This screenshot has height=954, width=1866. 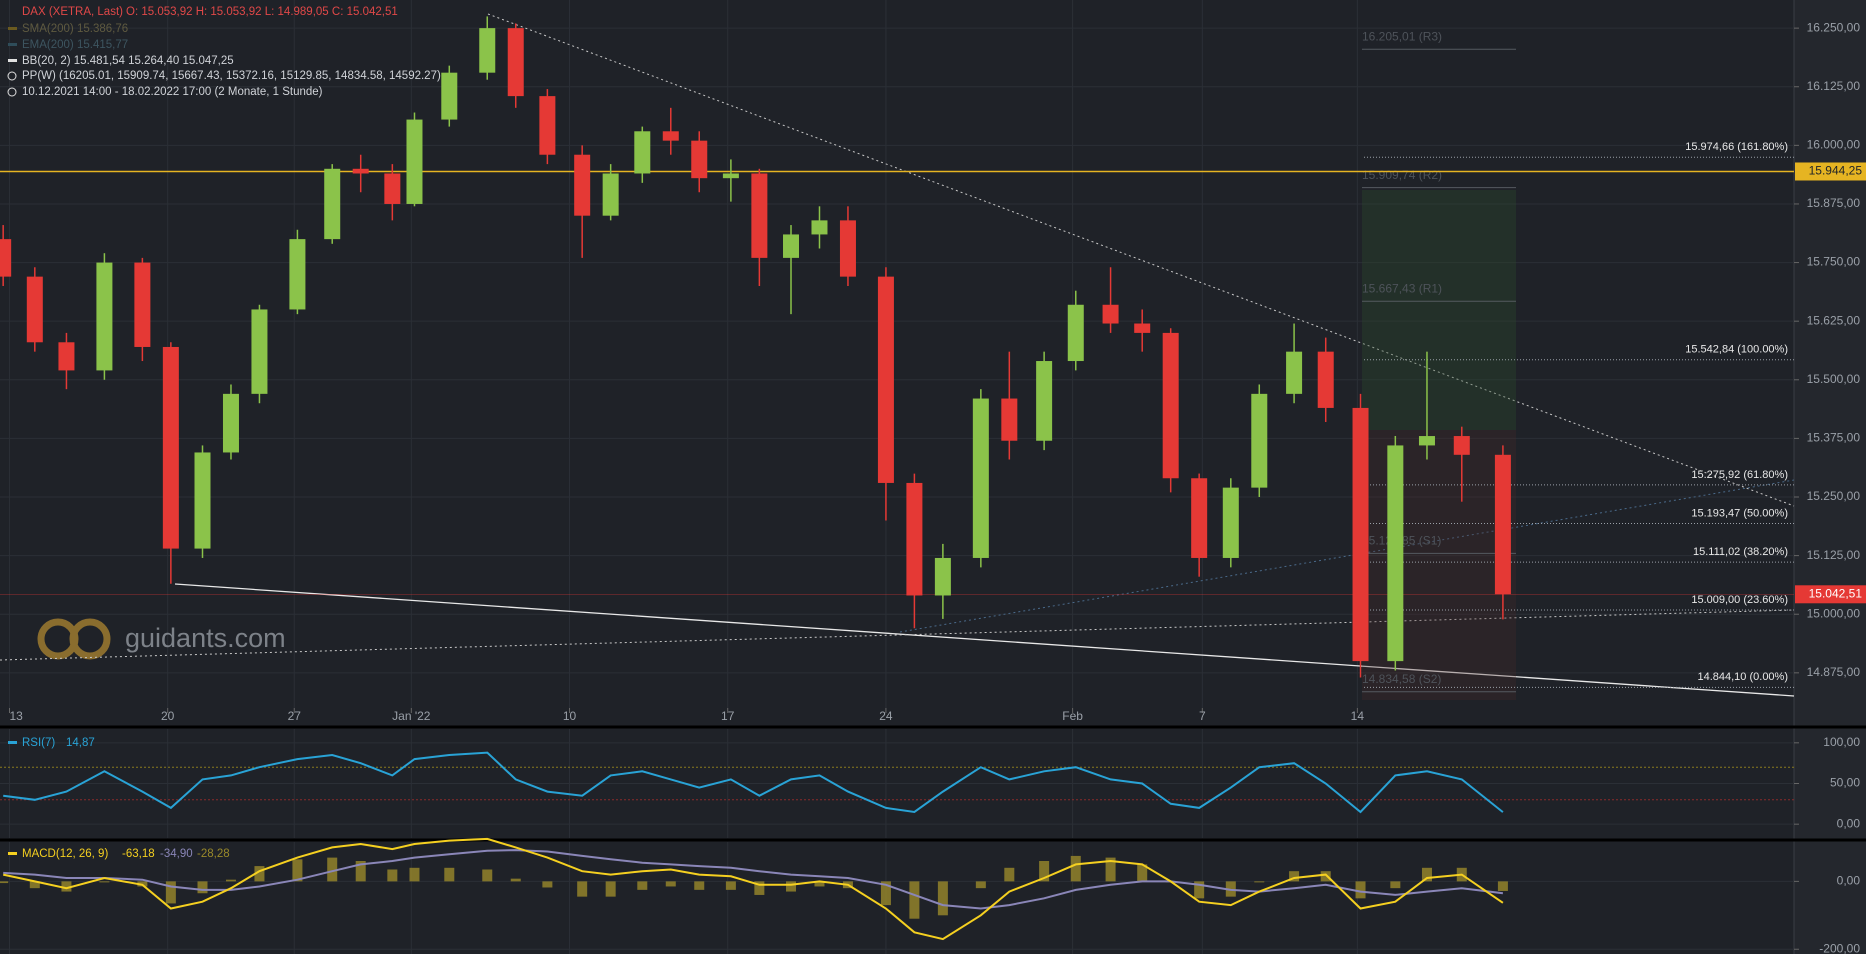 I want to click on y-tick-label: 15.250,00, so click(x=1834, y=496).